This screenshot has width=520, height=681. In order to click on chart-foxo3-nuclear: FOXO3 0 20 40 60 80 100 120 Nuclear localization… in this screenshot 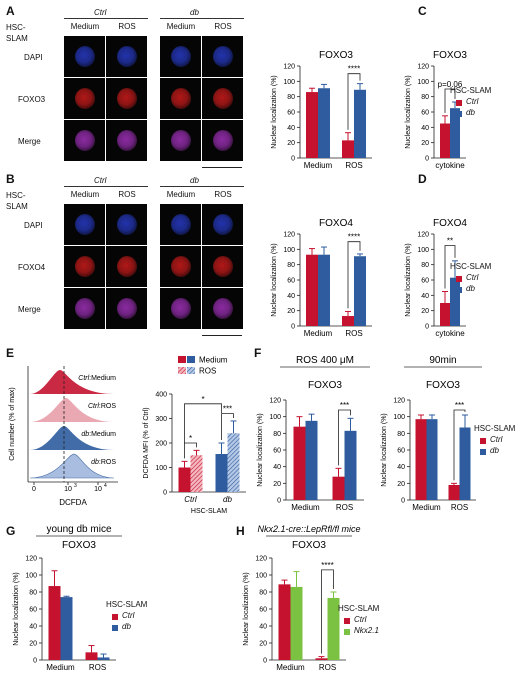, I will do `click(321, 110)`.